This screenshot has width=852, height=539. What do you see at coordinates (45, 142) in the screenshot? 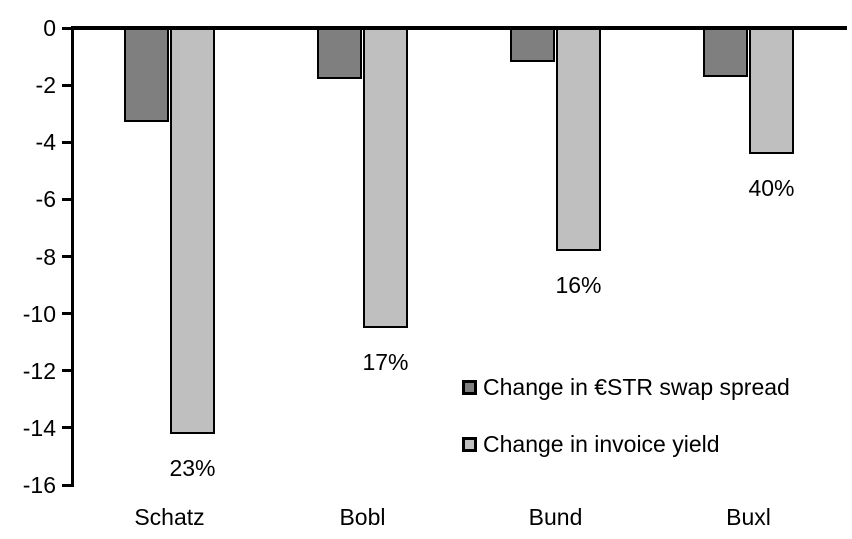
I see `y-tick-label--4: -4` at bounding box center [45, 142].